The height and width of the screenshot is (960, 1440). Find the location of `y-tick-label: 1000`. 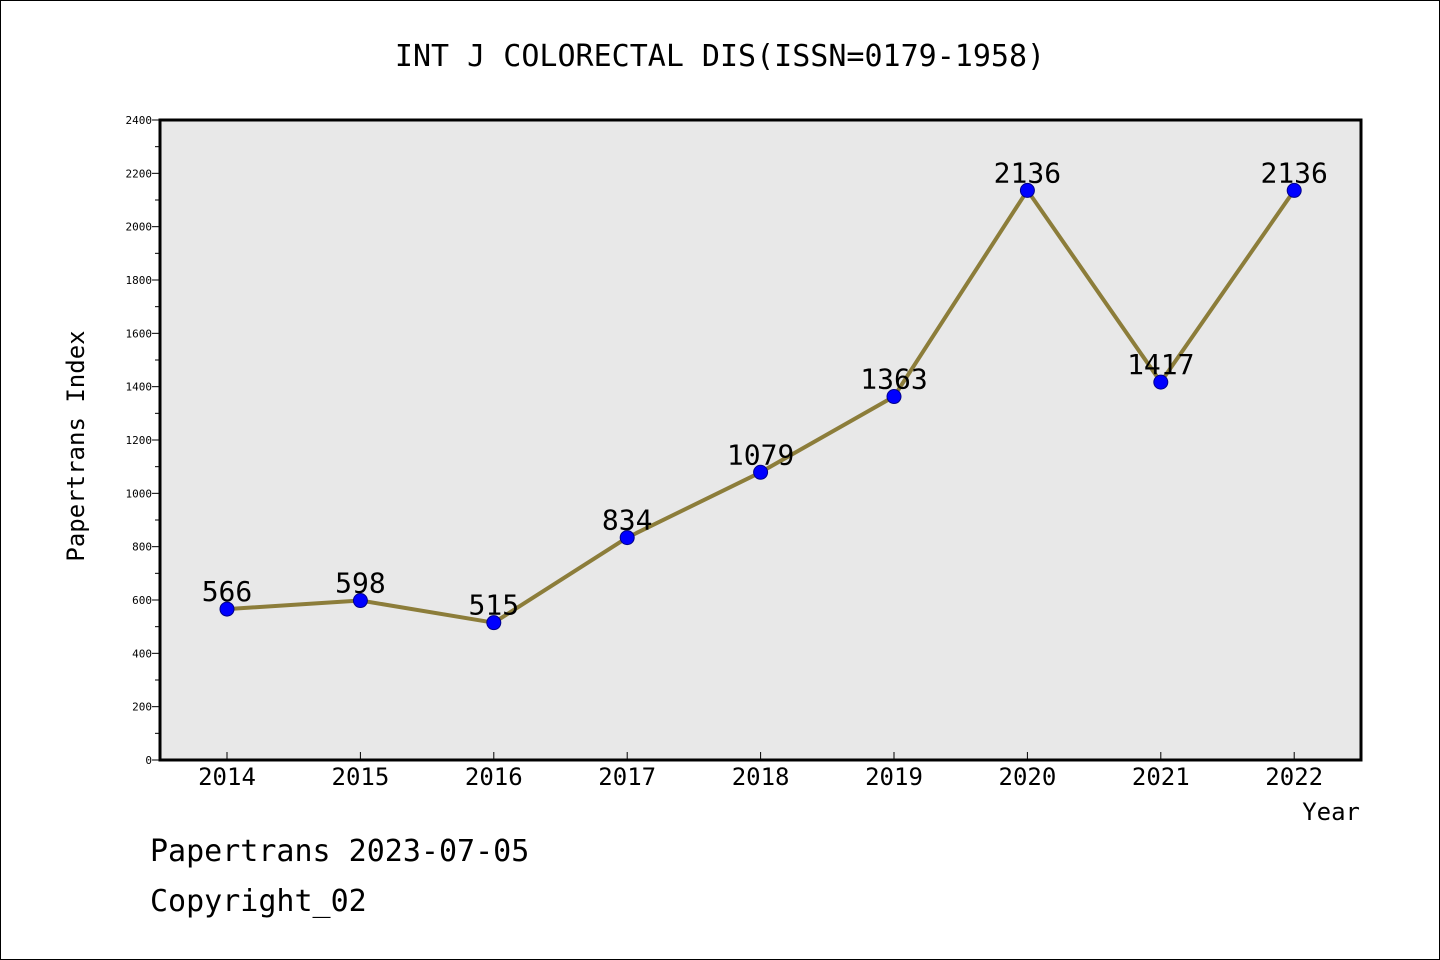

y-tick-label: 1000 is located at coordinates (139, 493).